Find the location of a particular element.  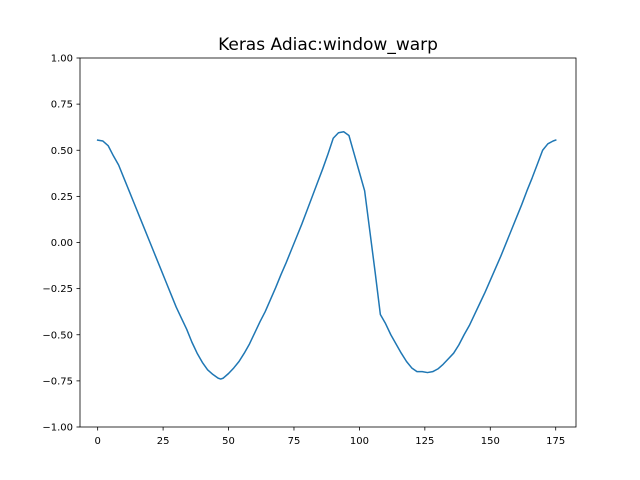

y-axis: −1.00 −0.75 −0.50 −0.25 0.00 0.25 0.50 0.75 1.00 is located at coordinates (61, 244).